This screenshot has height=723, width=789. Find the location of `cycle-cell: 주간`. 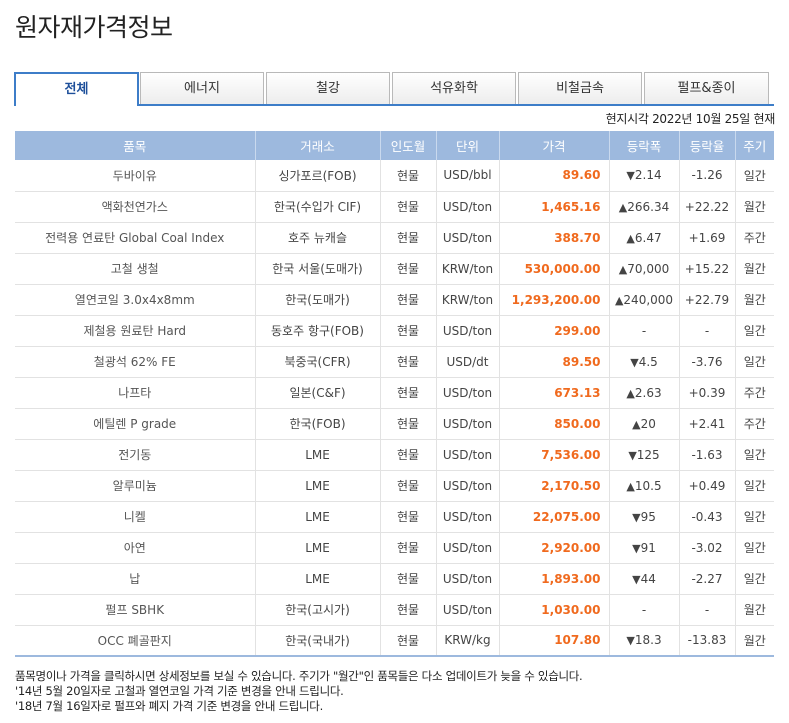

cycle-cell: 주간 is located at coordinates (754, 424).